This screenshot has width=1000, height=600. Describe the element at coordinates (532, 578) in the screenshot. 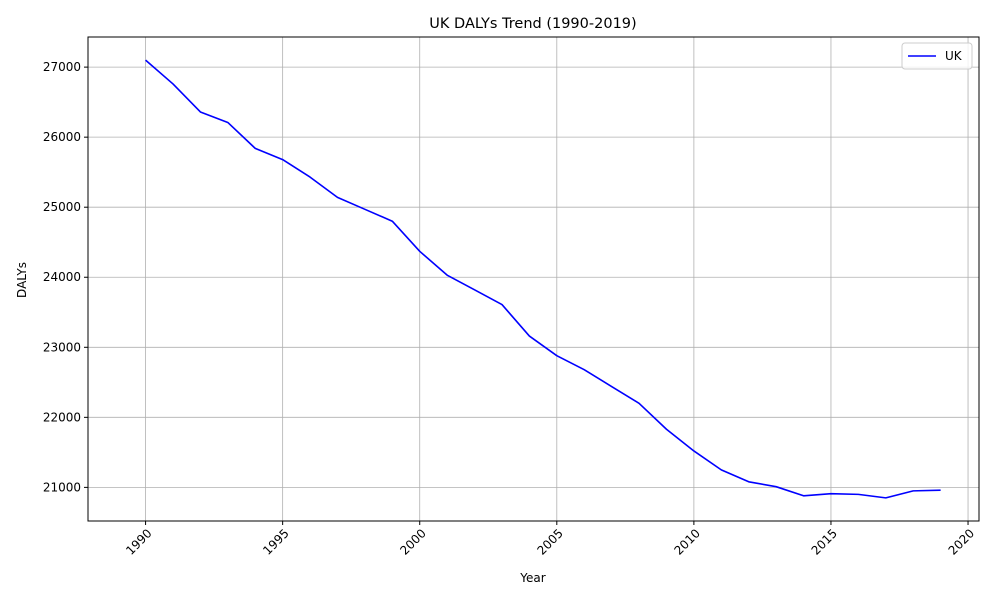

I see `x-axis-title: Year` at that location.